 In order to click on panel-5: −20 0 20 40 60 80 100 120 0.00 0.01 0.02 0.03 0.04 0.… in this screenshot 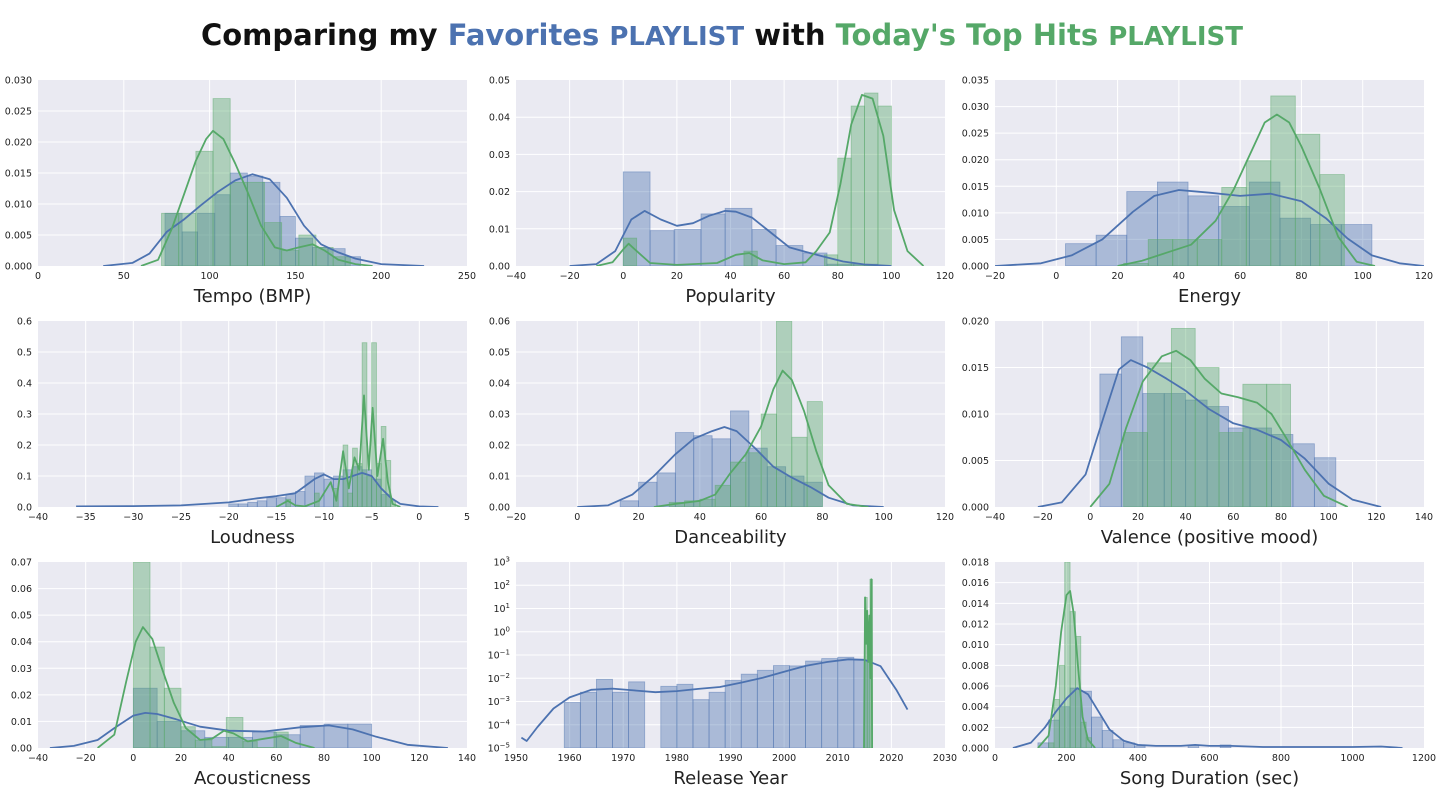, I will do `click(721, 433)`.